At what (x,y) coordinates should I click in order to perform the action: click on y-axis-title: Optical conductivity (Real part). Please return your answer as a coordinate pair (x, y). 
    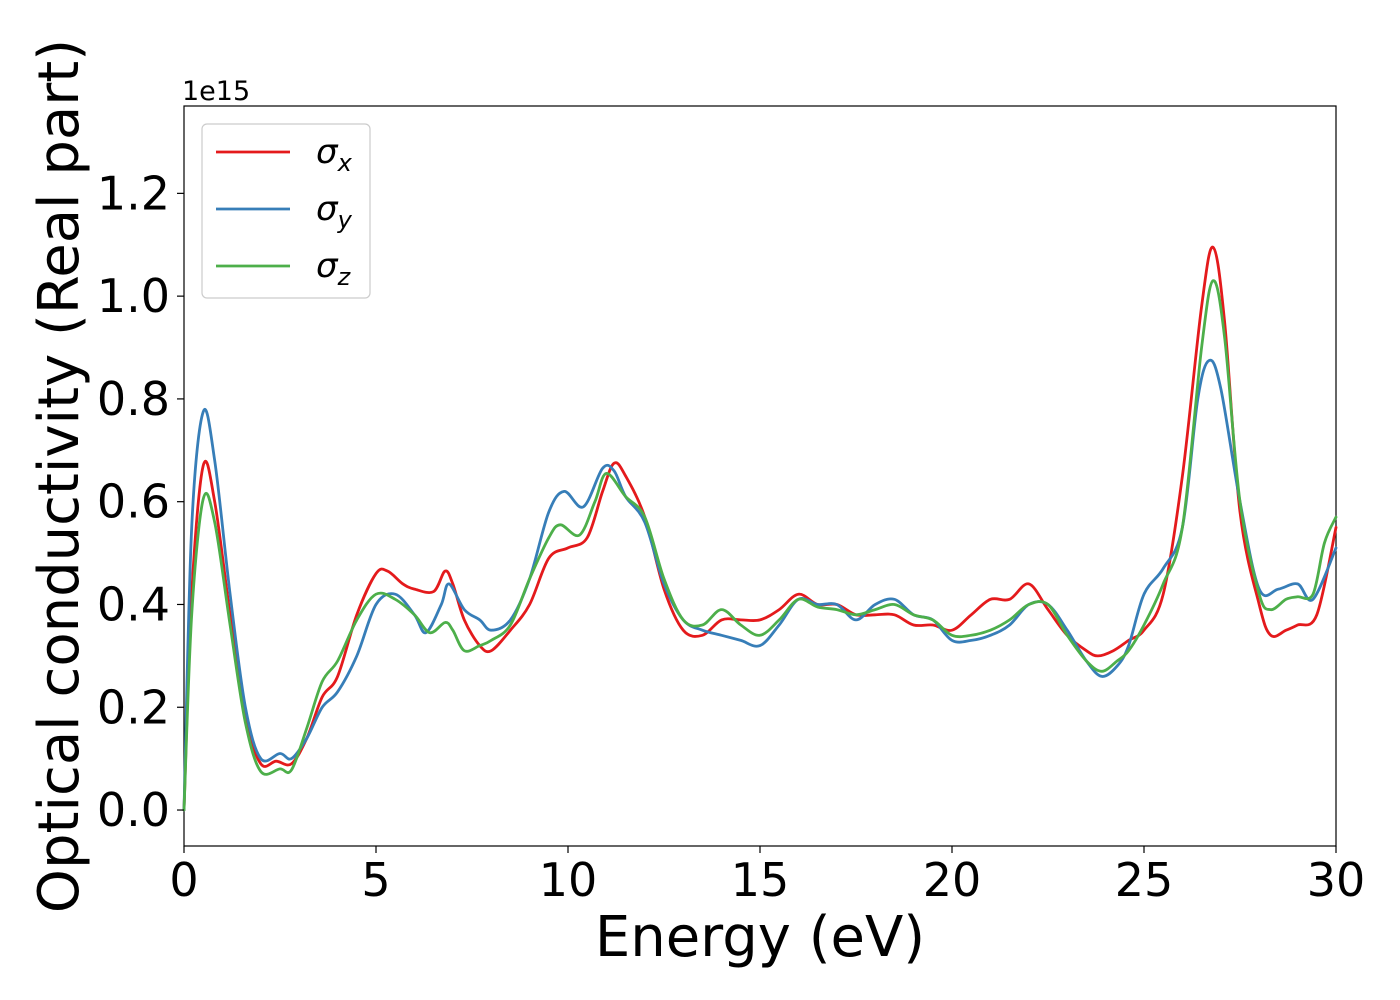
    Looking at the image, I should click on (59, 476).